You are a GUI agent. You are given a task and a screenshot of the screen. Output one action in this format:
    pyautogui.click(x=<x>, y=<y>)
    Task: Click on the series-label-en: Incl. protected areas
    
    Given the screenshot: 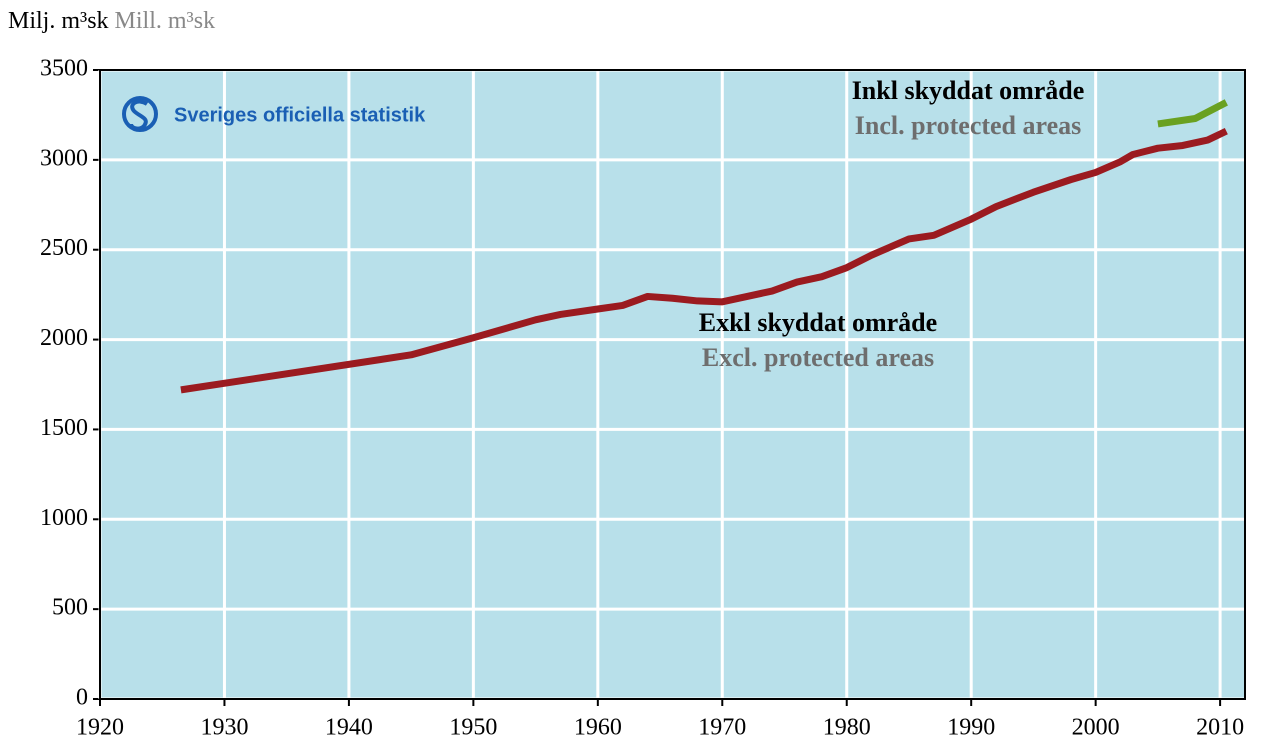 What is the action you would take?
    pyautogui.click(x=968, y=125)
    